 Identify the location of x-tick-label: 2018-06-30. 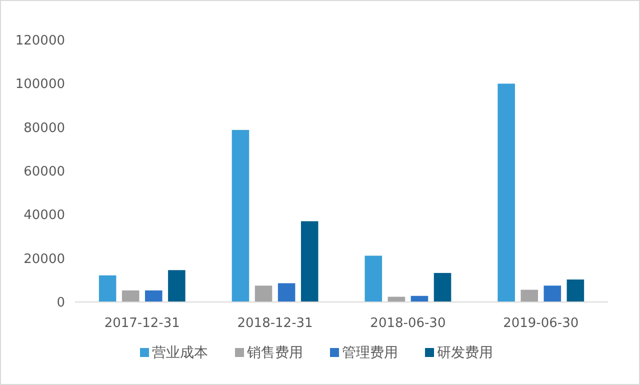
(408, 323).